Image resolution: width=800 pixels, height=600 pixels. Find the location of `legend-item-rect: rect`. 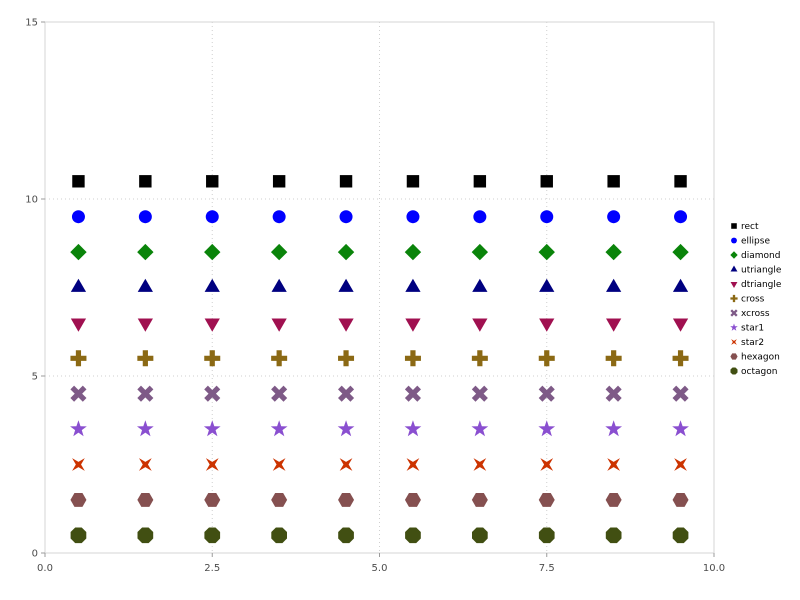

legend-item-rect: rect is located at coordinates (745, 227).